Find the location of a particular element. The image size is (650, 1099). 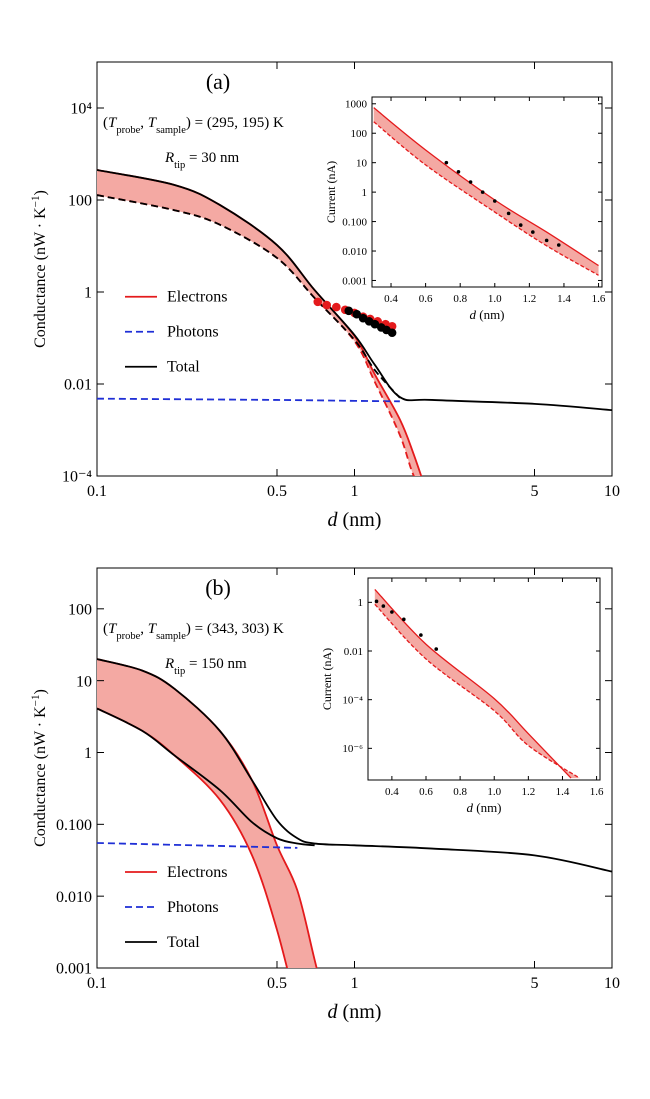

x-tick-label: 10 is located at coordinates (612, 491).